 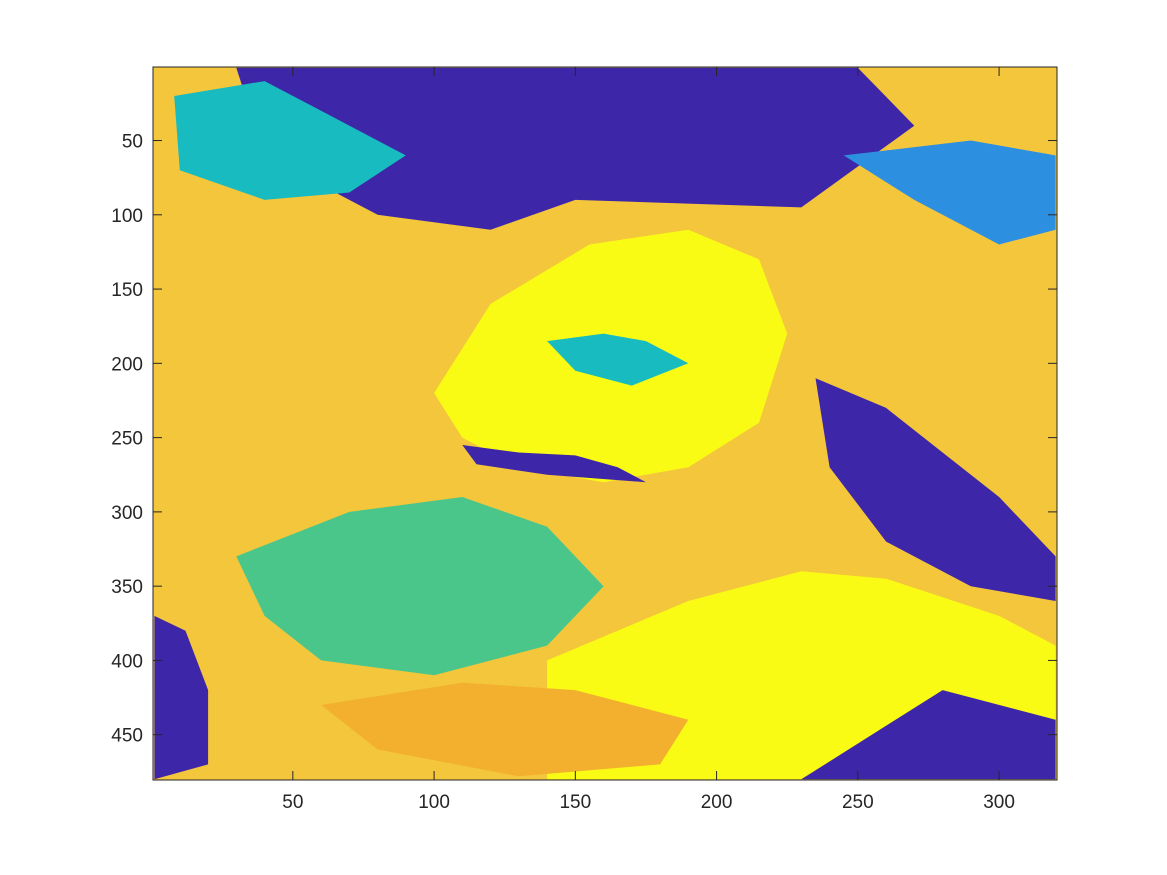 What do you see at coordinates (127, 439) in the screenshot?
I see `y-tick-label: 250` at bounding box center [127, 439].